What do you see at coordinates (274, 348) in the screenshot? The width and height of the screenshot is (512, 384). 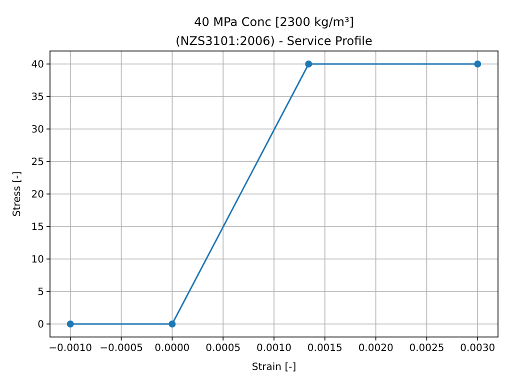 I see `x-tick-label: 0.0010` at bounding box center [274, 348].